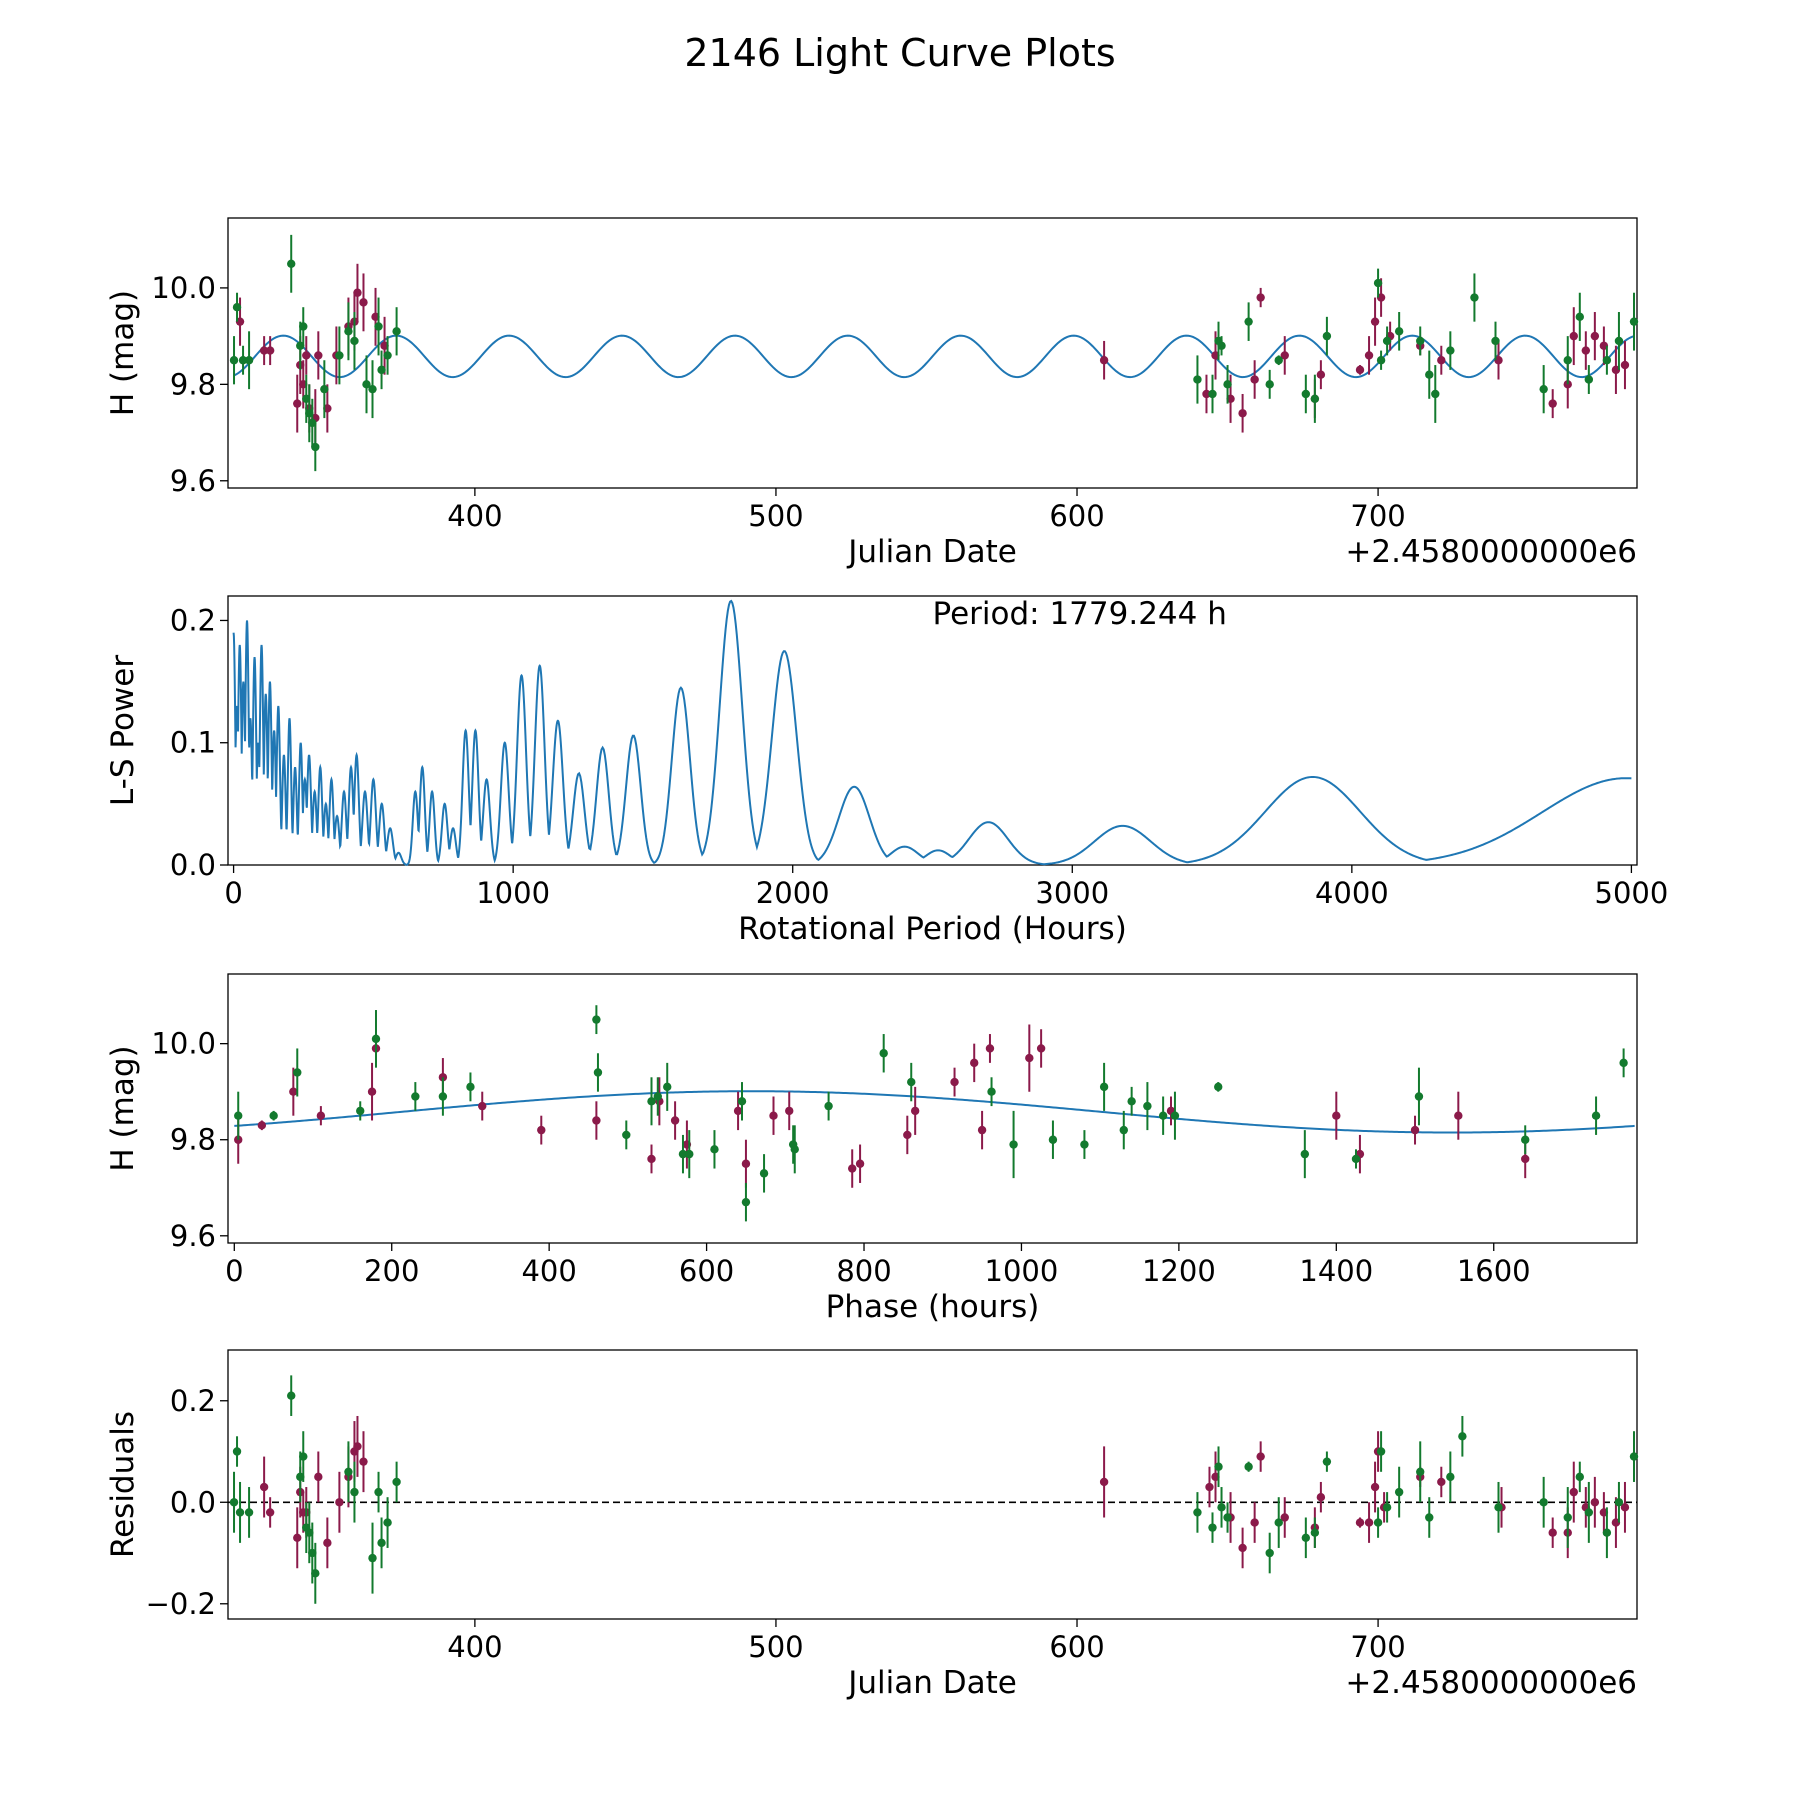 The height and width of the screenshot is (1800, 1800). I want to click on phased-xtick-label: 200, so click(391, 1271).